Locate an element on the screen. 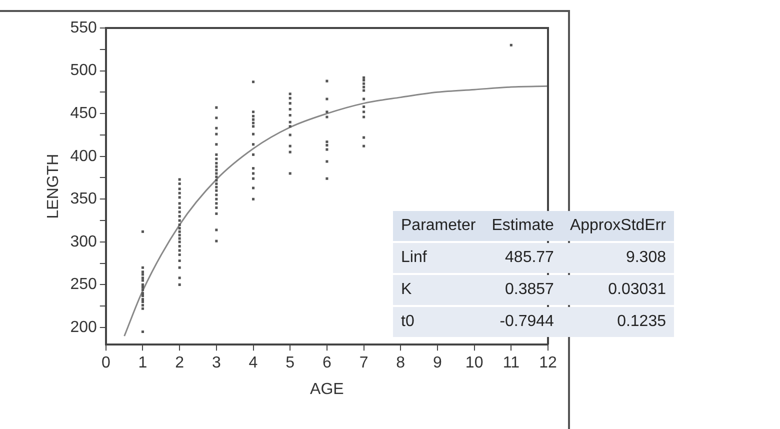  x-tick-label: 8 is located at coordinates (401, 363).